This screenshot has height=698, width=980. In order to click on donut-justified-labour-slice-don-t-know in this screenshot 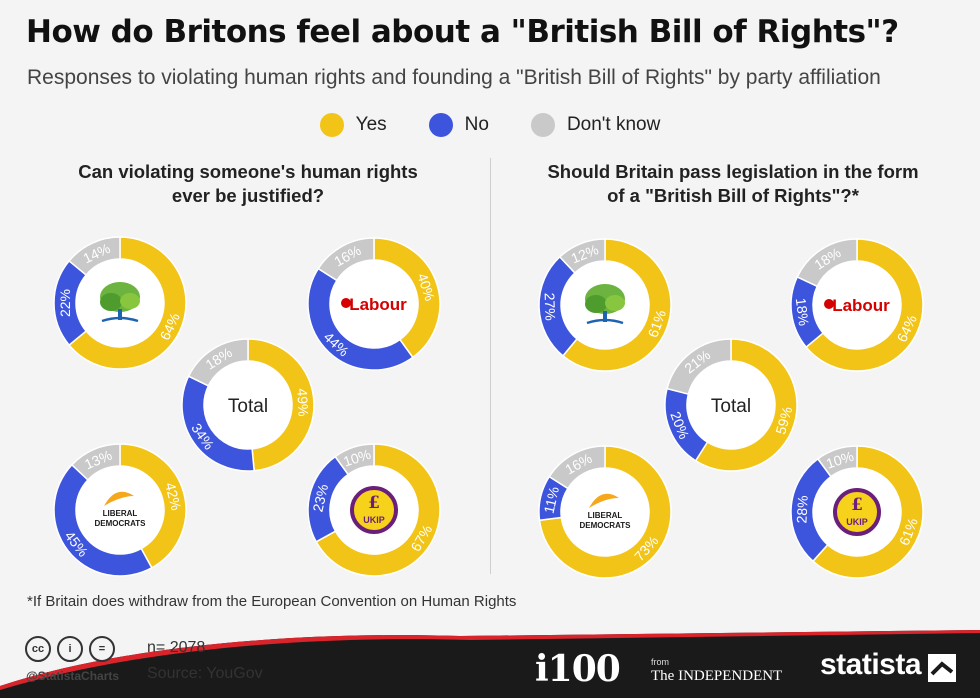, I will do `click(346, 259)`.